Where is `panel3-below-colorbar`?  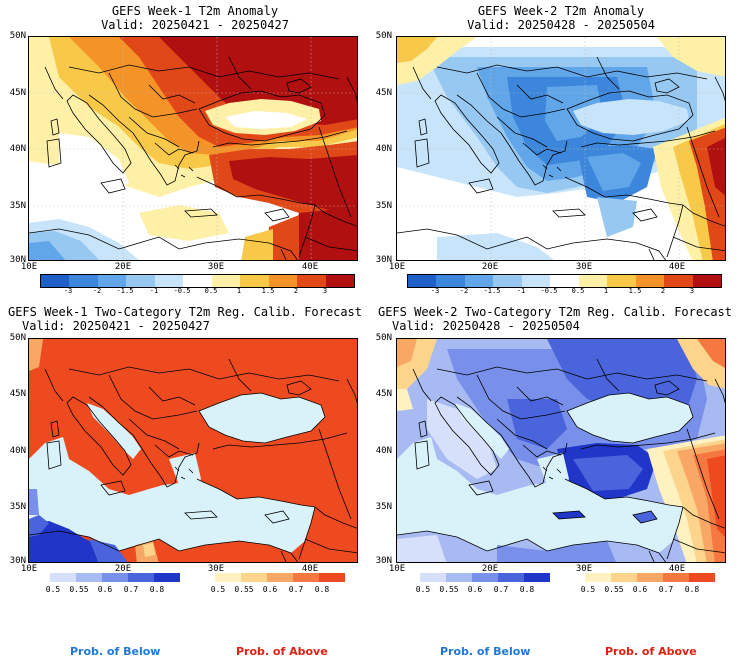 panel3-below-colorbar is located at coordinates (115, 577).